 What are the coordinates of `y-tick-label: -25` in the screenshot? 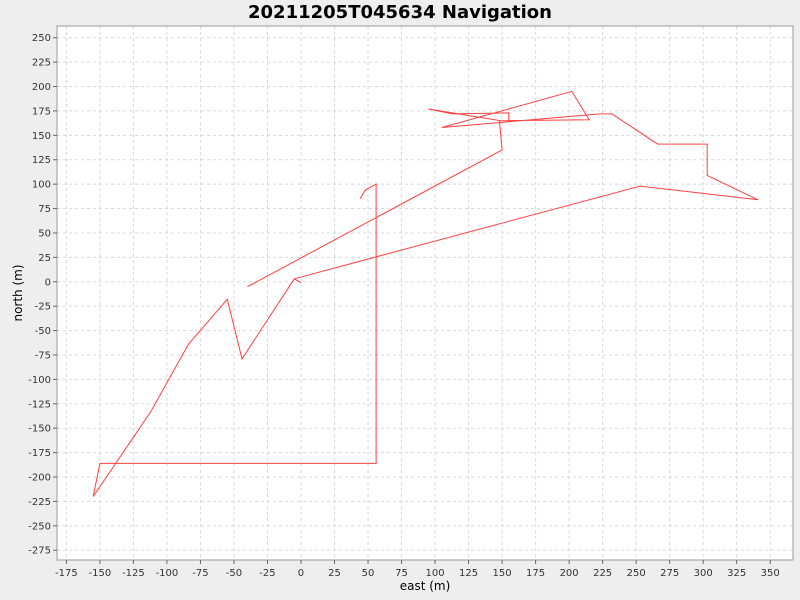 It's located at (43, 307).